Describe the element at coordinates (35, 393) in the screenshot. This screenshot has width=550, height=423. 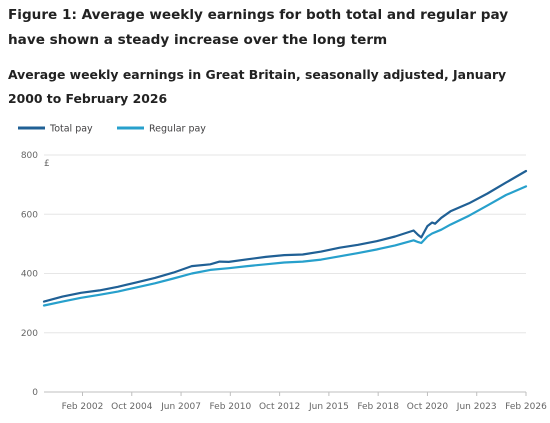
I see `y-tick-label: 0` at that location.